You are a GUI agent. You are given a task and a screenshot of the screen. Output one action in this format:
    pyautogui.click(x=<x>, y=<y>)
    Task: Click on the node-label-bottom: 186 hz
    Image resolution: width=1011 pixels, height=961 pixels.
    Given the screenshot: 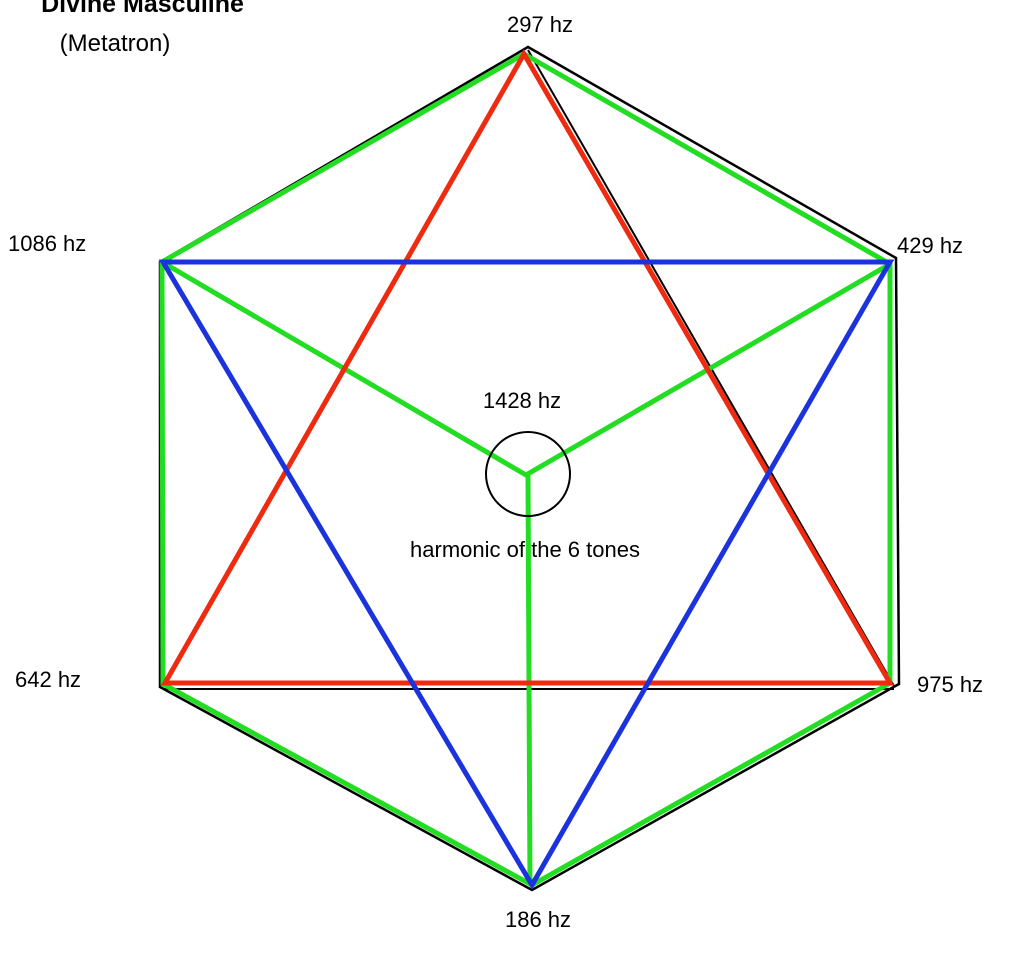 What is the action you would take?
    pyautogui.click(x=538, y=919)
    